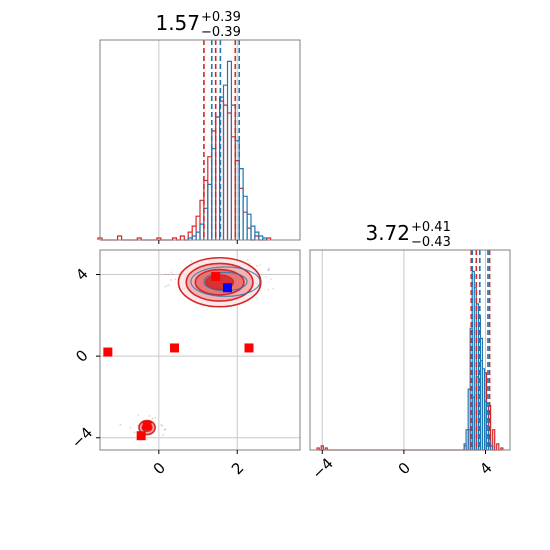 The image size is (550, 550). Describe the element at coordinates (431, 227) in the screenshot. I see `marginal-p2-title-plus: +0.41` at that location.